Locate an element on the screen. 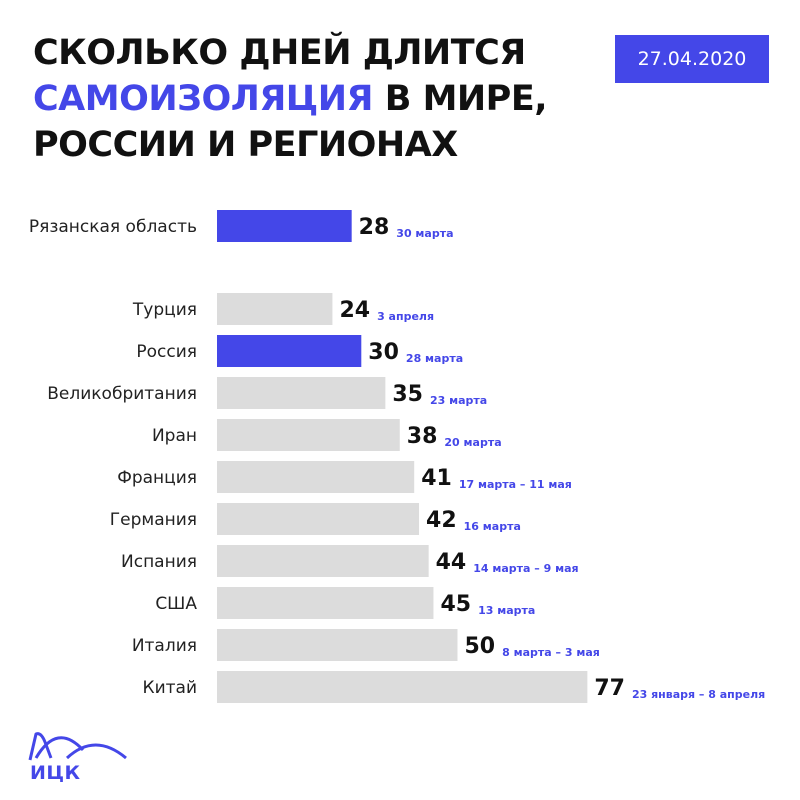 The height and width of the screenshot is (800, 800). value-label: 44 is located at coordinates (451, 562).